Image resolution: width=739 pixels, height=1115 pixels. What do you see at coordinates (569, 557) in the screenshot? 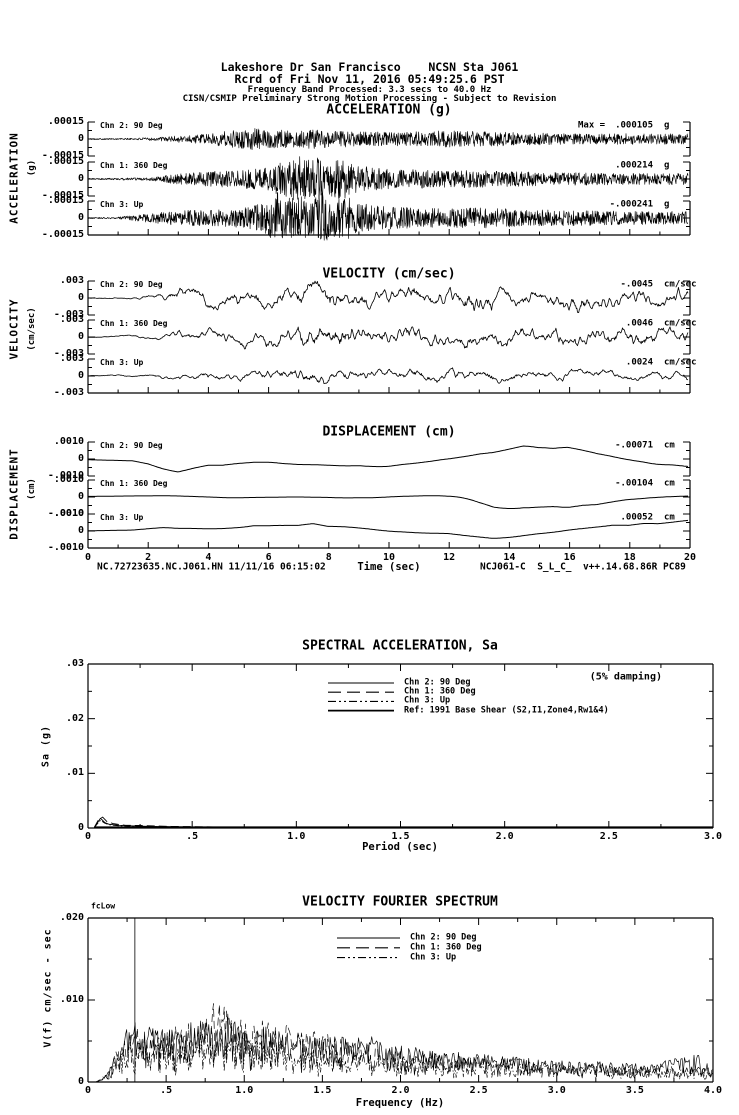
I see `x-tick-label: 16` at bounding box center [569, 557].